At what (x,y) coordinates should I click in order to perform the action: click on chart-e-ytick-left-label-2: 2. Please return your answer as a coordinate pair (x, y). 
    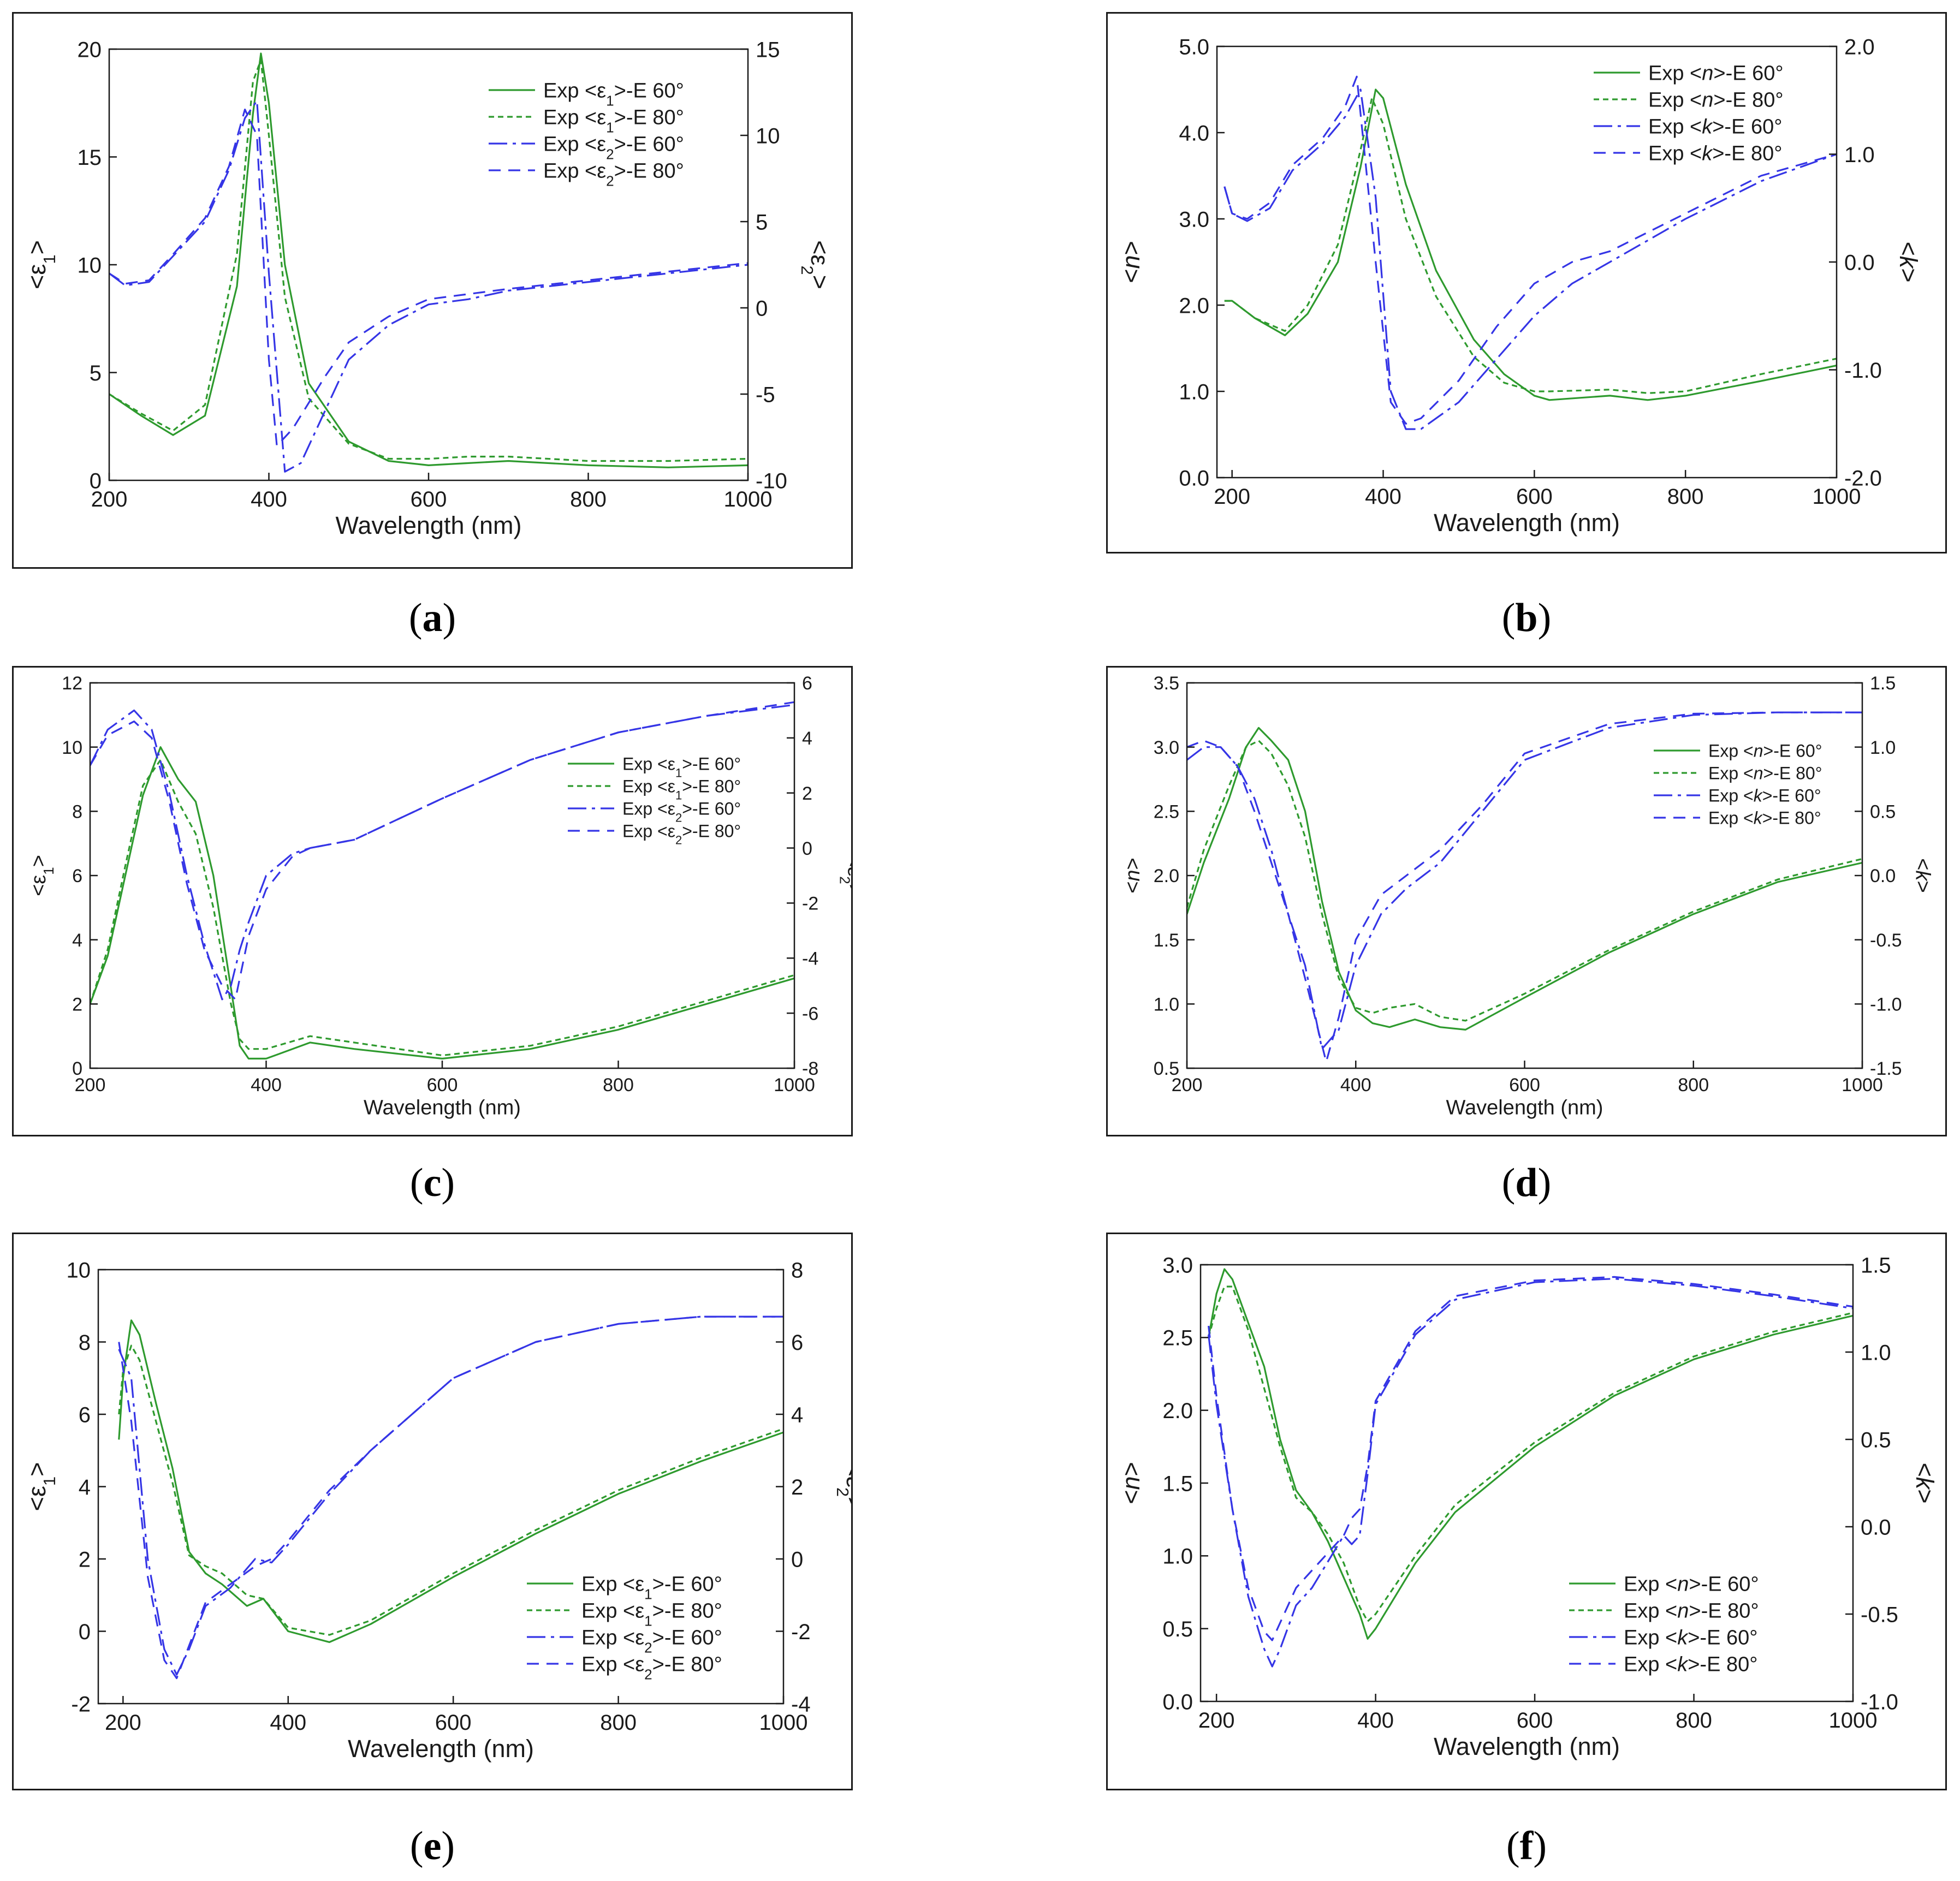
    Looking at the image, I should click on (85, 1560).